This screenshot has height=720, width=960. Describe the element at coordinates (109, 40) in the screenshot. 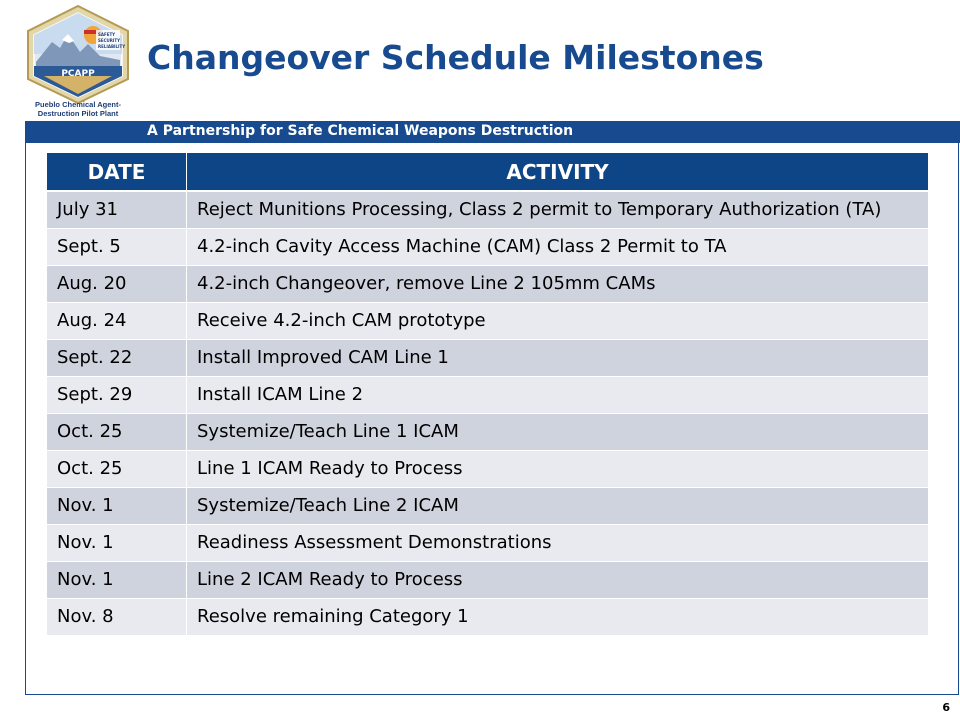

I see `logo-tagline-2: SECURITY` at that location.